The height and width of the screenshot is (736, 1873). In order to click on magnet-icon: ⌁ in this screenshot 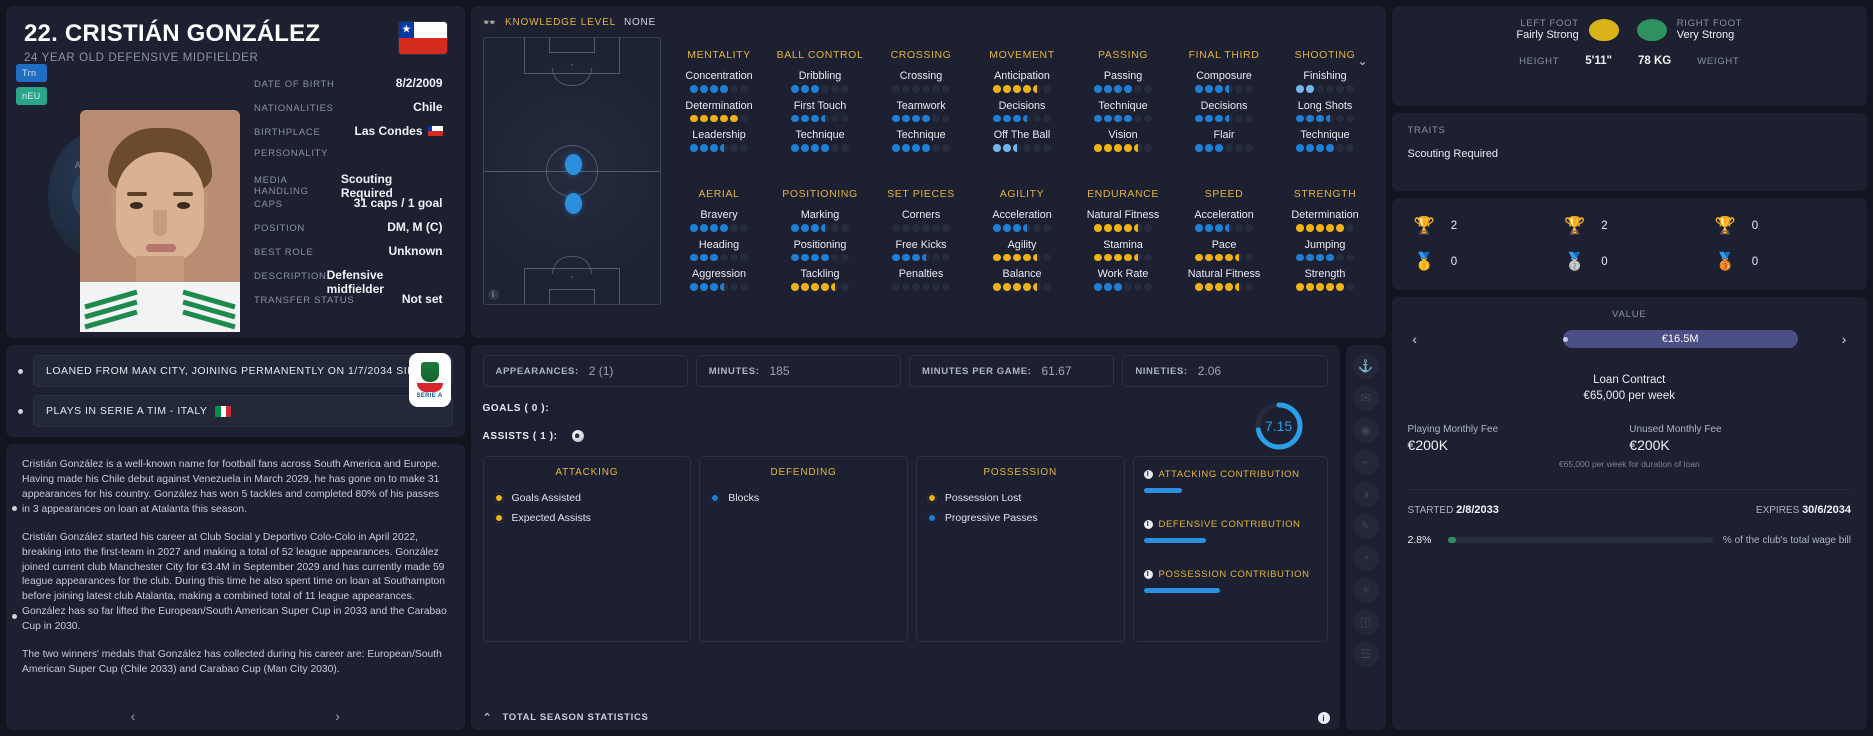, I will do `click(1365, 462)`.